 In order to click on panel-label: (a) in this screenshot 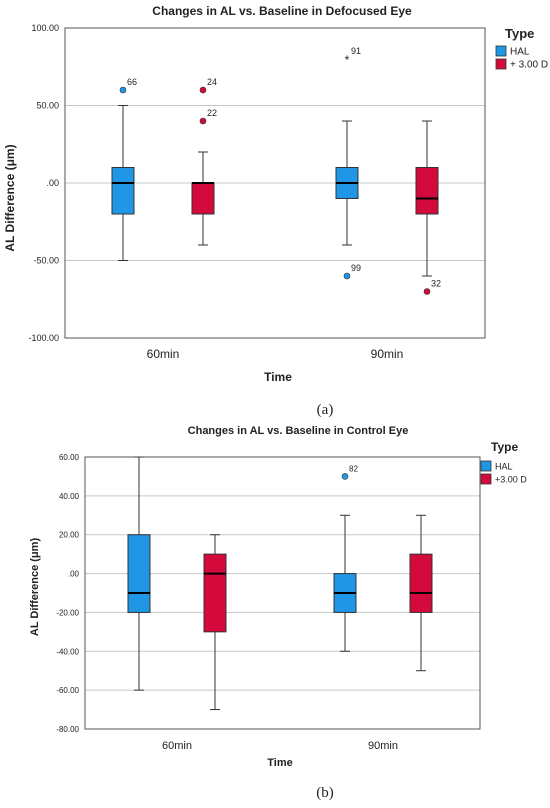, I will do `click(325, 410)`.